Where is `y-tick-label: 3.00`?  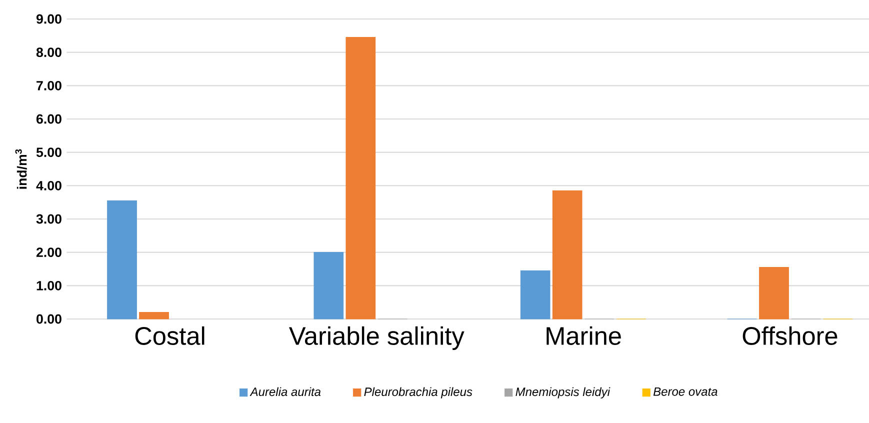
y-tick-label: 3.00 is located at coordinates (49, 219).